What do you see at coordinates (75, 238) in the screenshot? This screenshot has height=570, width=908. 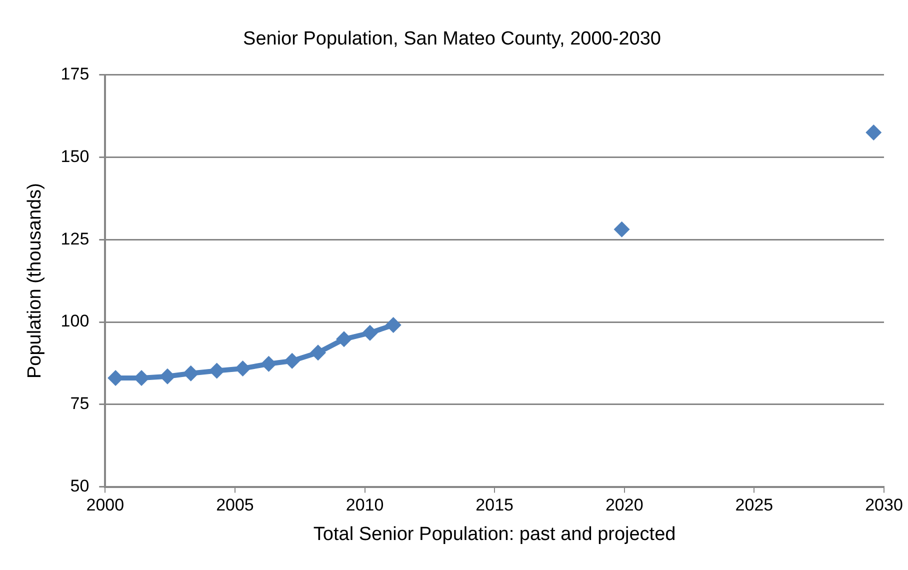 I see `y-tick-label: 125` at bounding box center [75, 238].